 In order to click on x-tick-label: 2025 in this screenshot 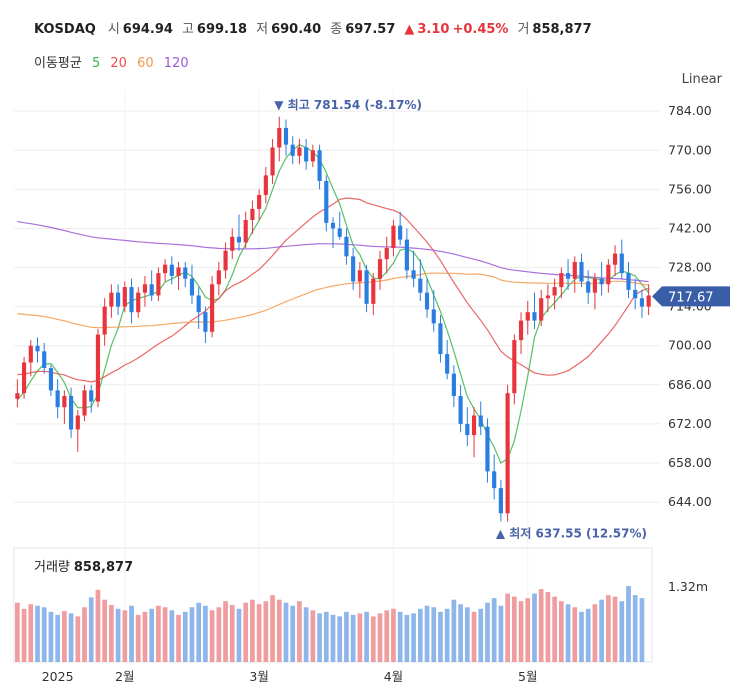, I will do `click(58, 676)`.